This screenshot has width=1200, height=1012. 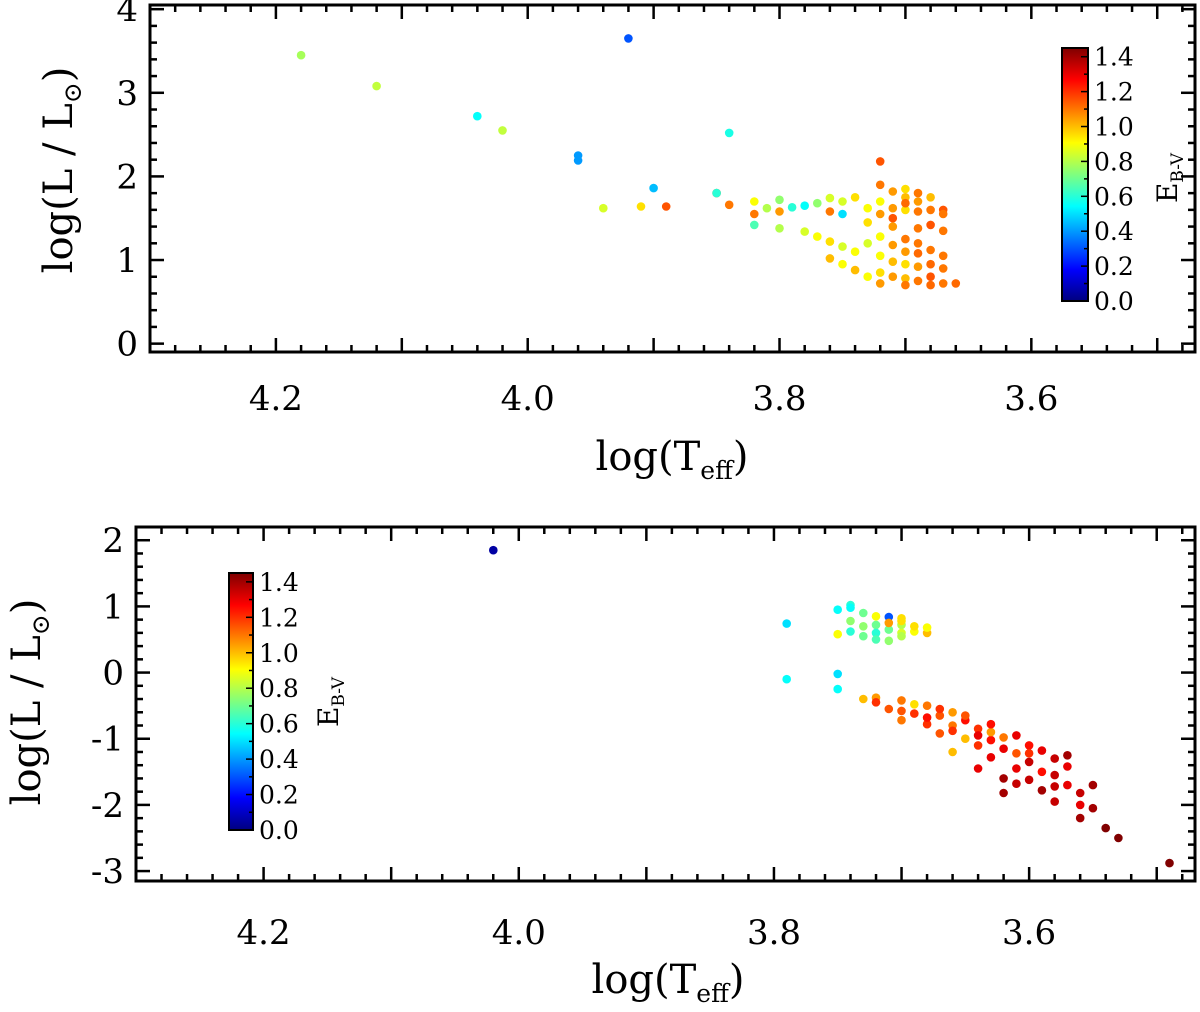 I want to click on colorbar-tick-label: 1.0, so click(x=279, y=653).